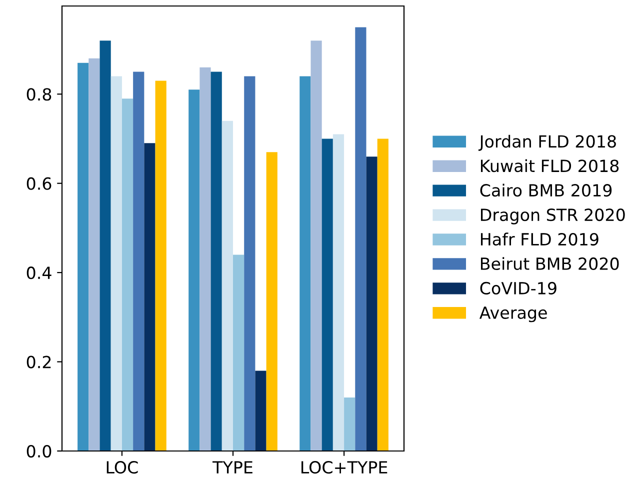 The image size is (641, 486). I want to click on y-tick-label: 0.2, so click(38, 362).